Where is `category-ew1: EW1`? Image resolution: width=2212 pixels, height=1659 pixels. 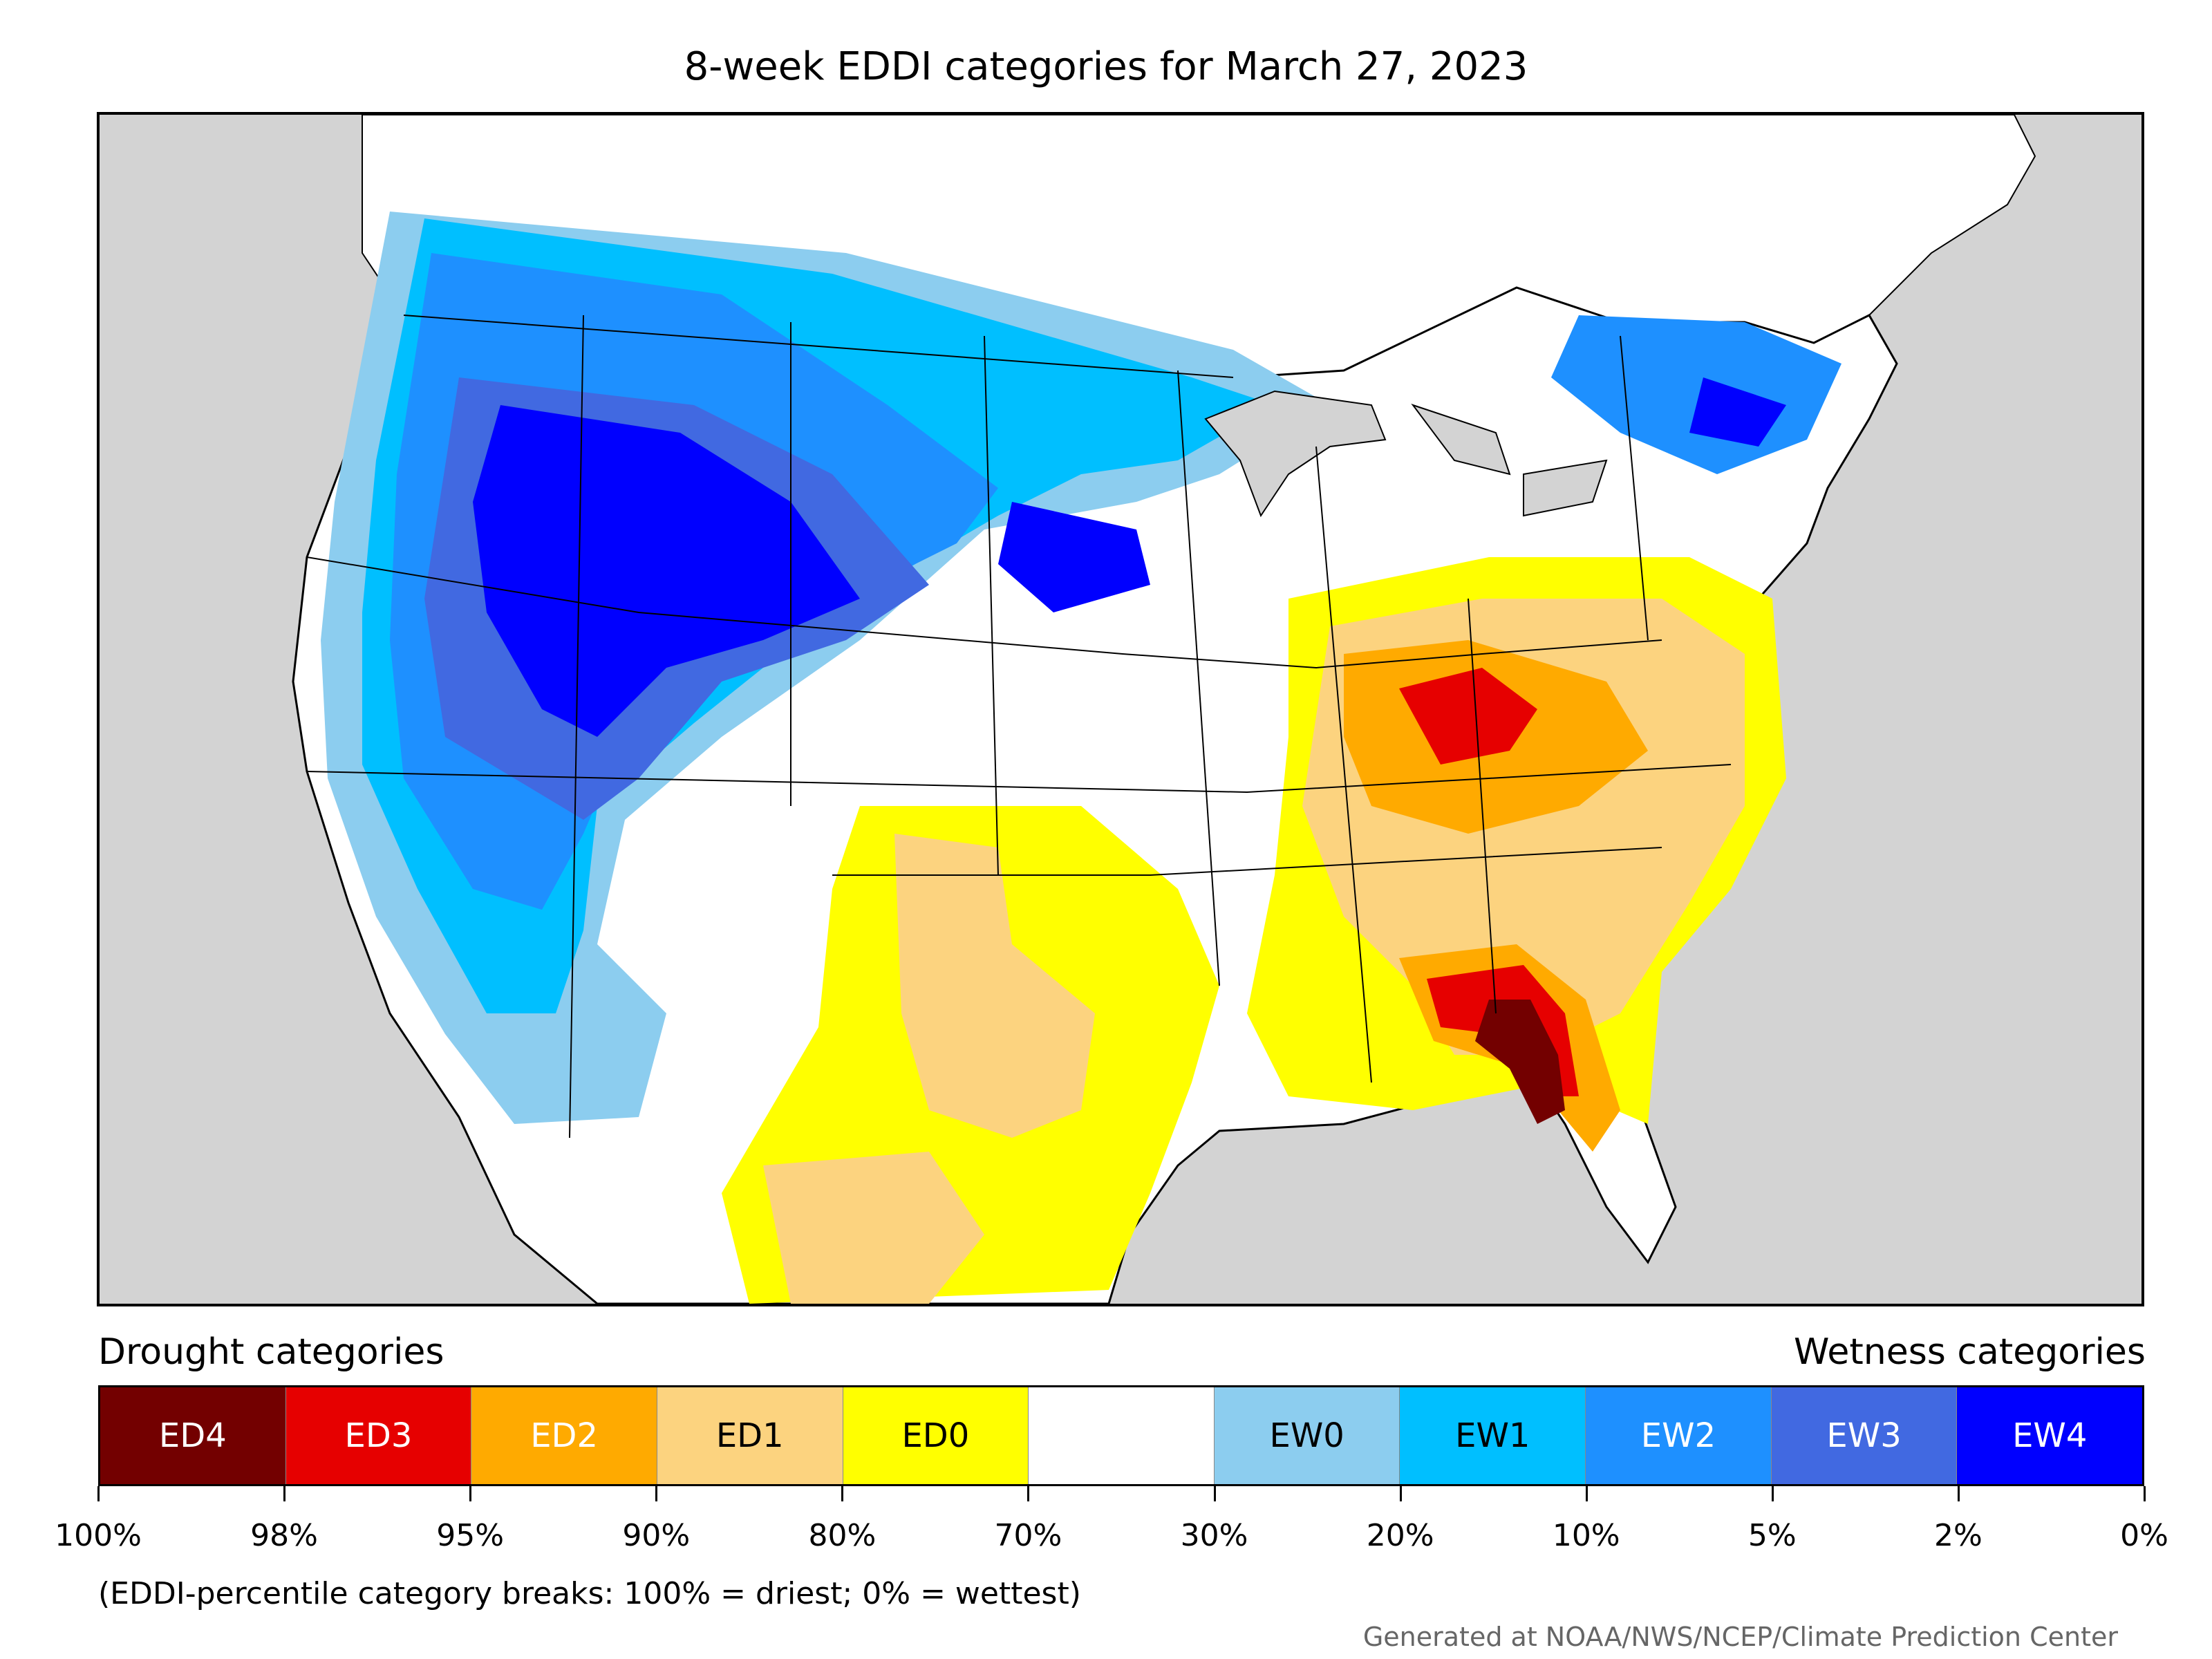 category-ew1: EW1 is located at coordinates (1493, 1436).